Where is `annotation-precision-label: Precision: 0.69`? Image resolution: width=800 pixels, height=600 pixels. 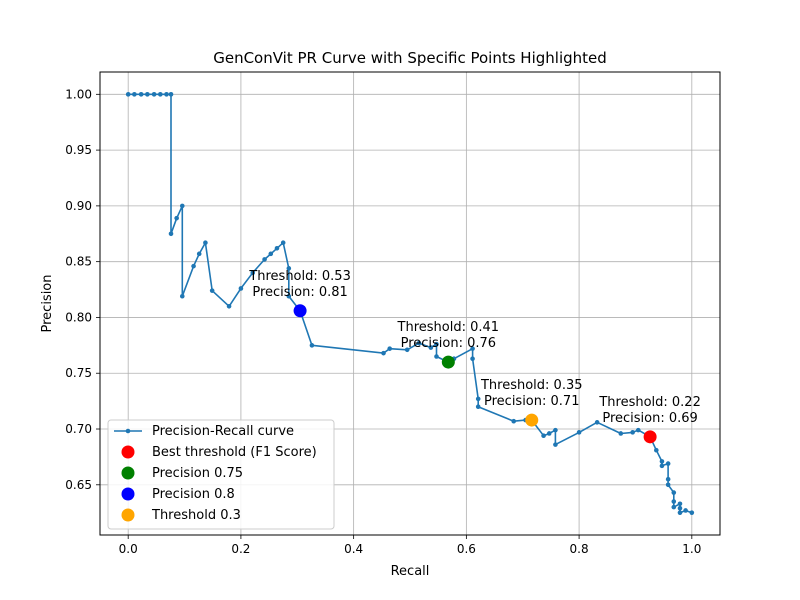
annotation-precision-label: Precision: 0.69 is located at coordinates (649, 418).